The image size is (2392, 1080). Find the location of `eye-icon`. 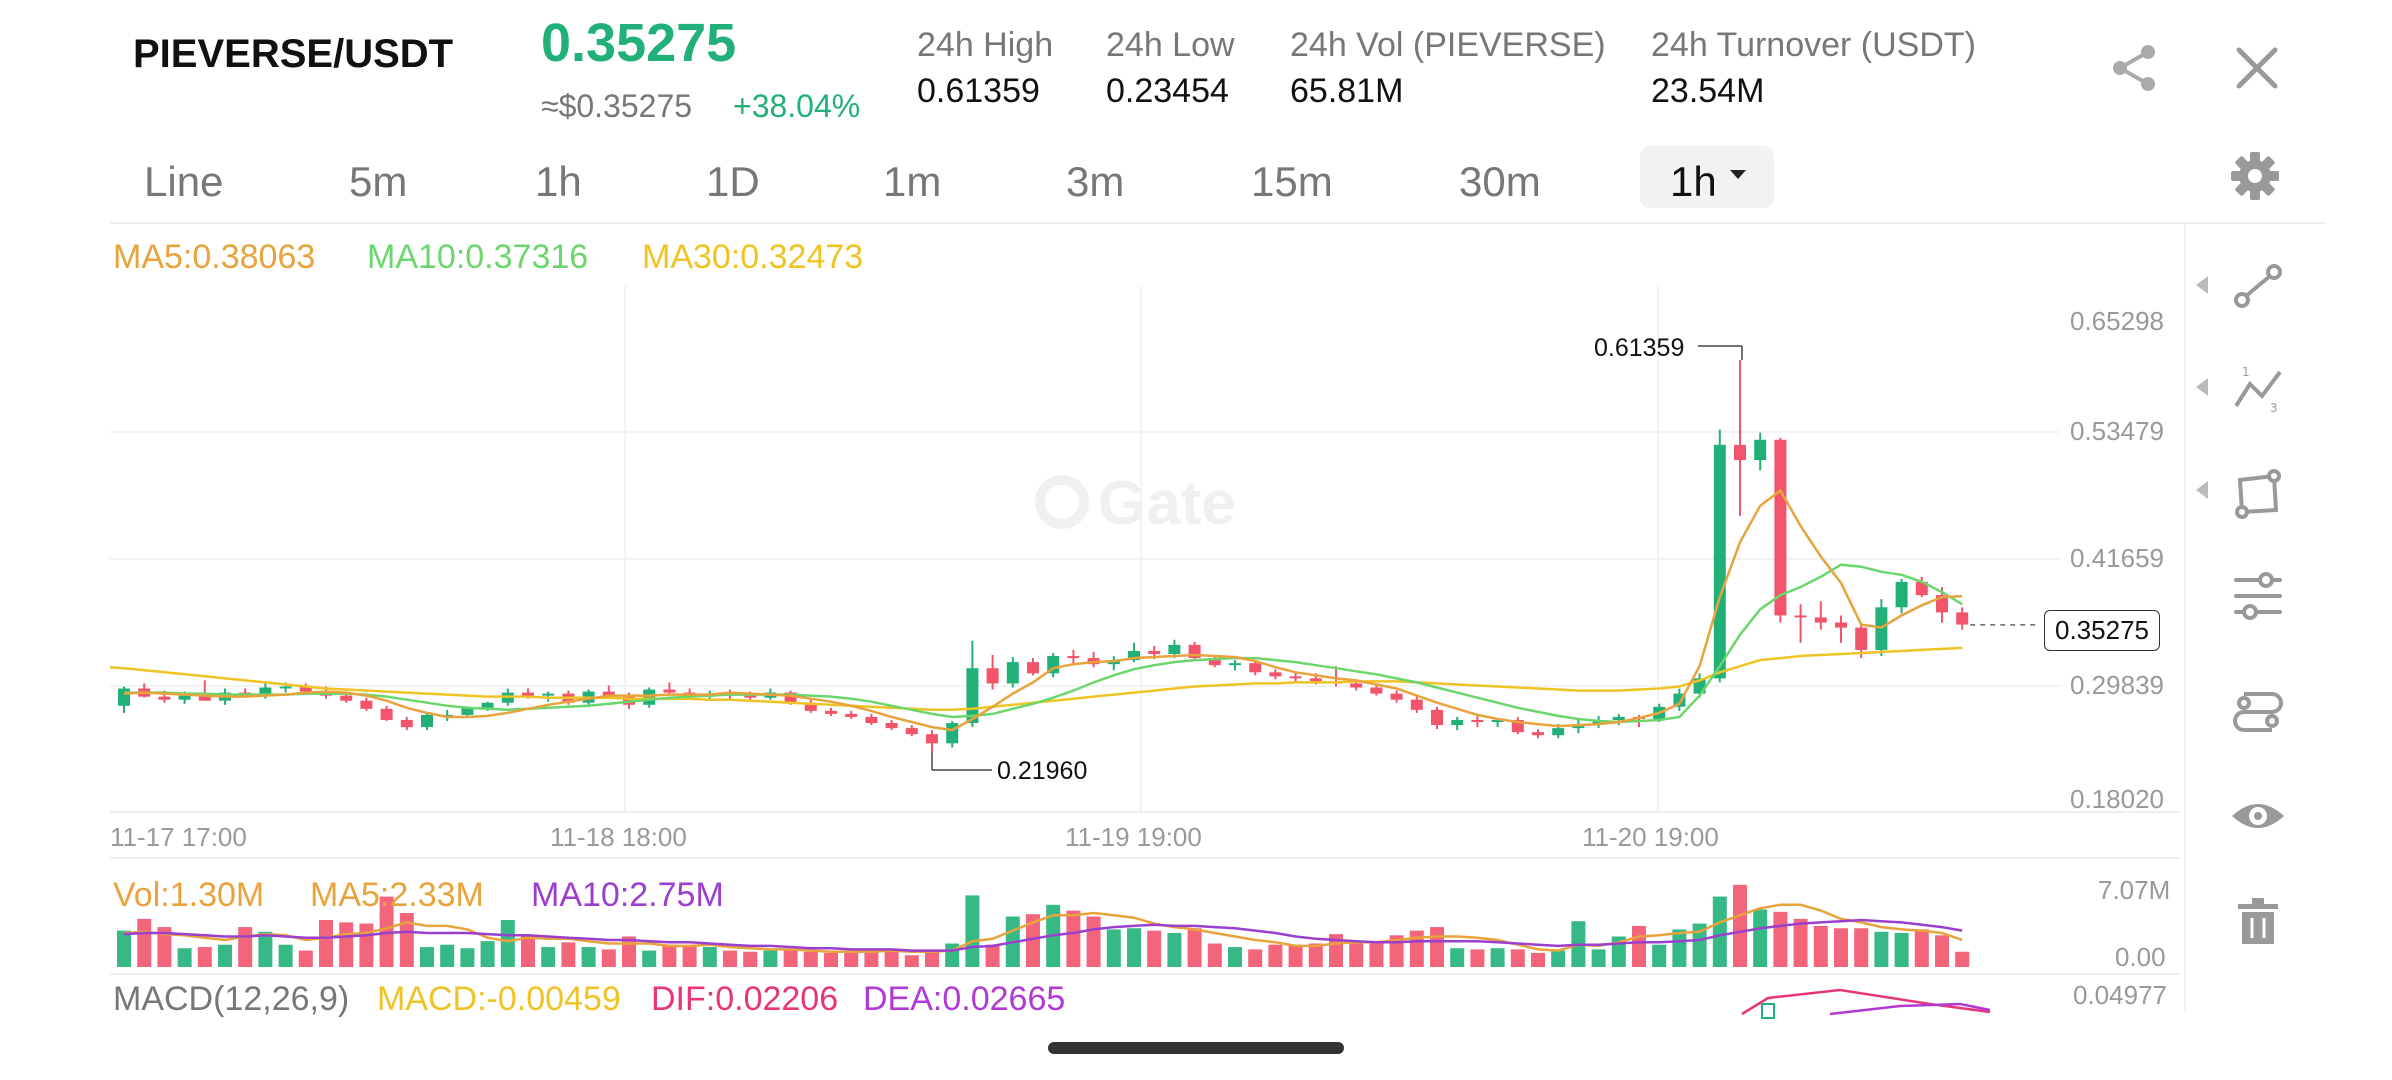

eye-icon is located at coordinates (2258, 816).